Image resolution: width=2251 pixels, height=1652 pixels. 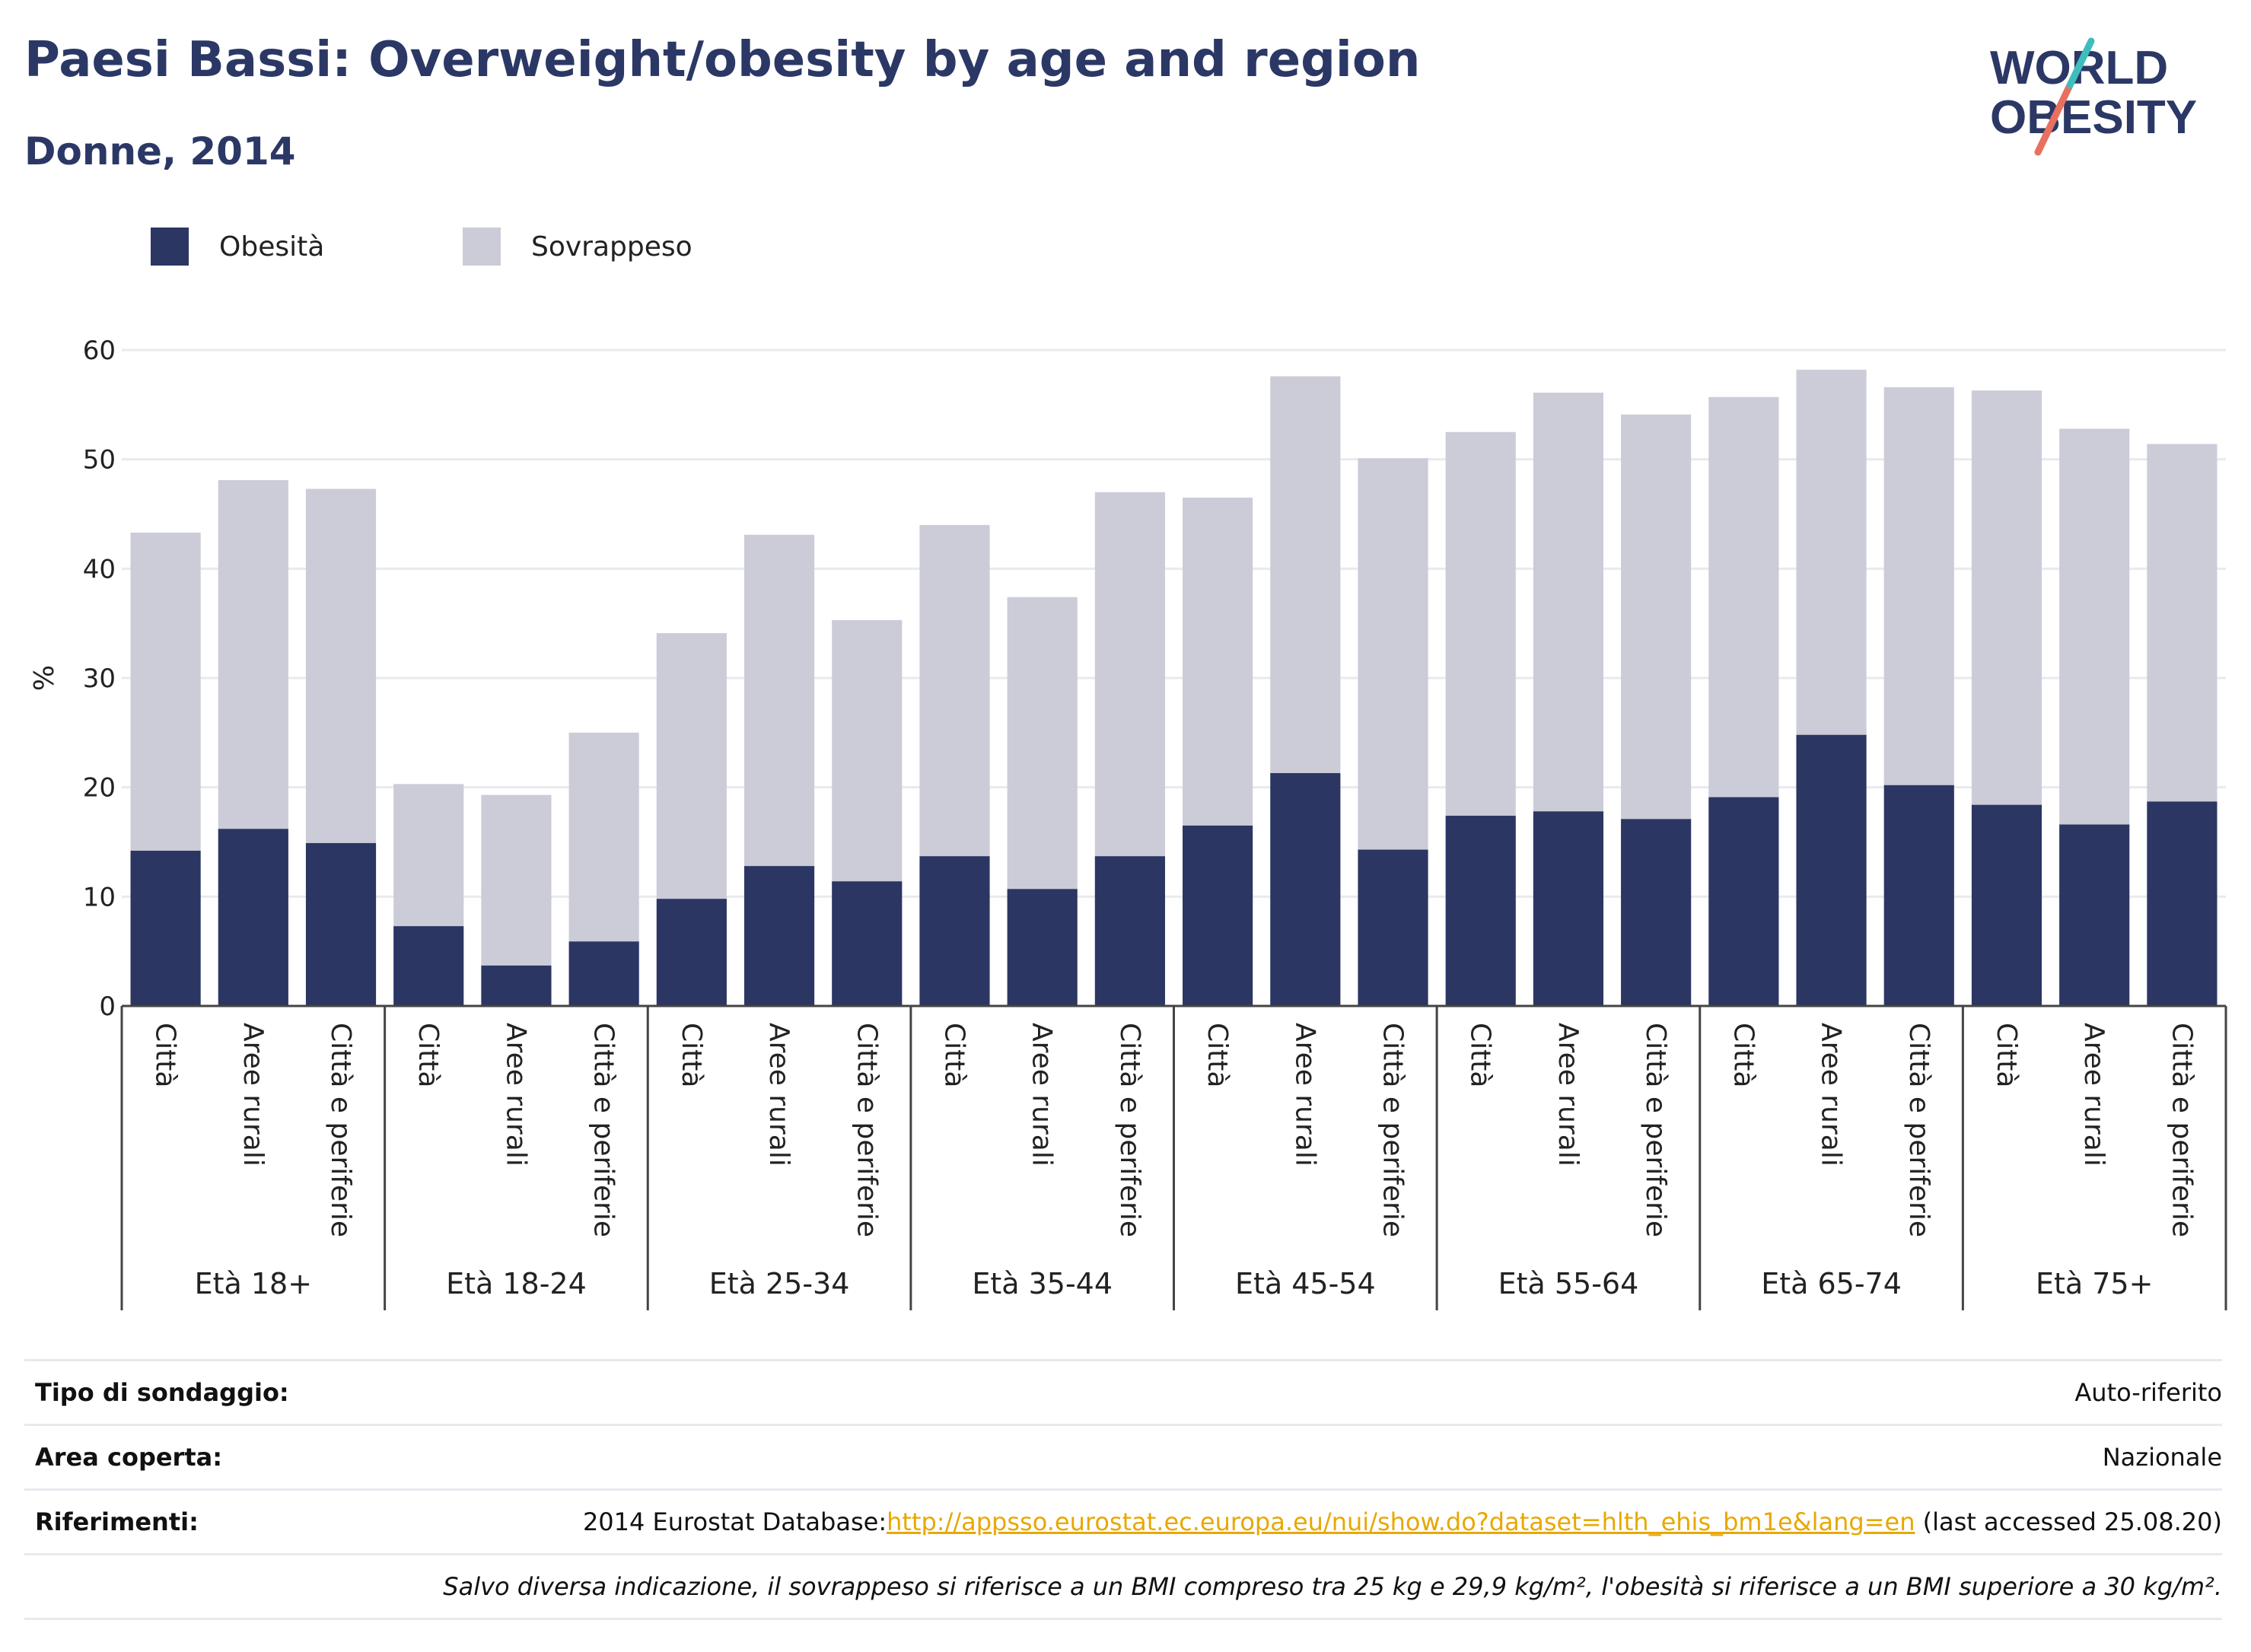 What do you see at coordinates (129, 1457) in the screenshot?
I see `area-covered-label: Area coperta:` at bounding box center [129, 1457].